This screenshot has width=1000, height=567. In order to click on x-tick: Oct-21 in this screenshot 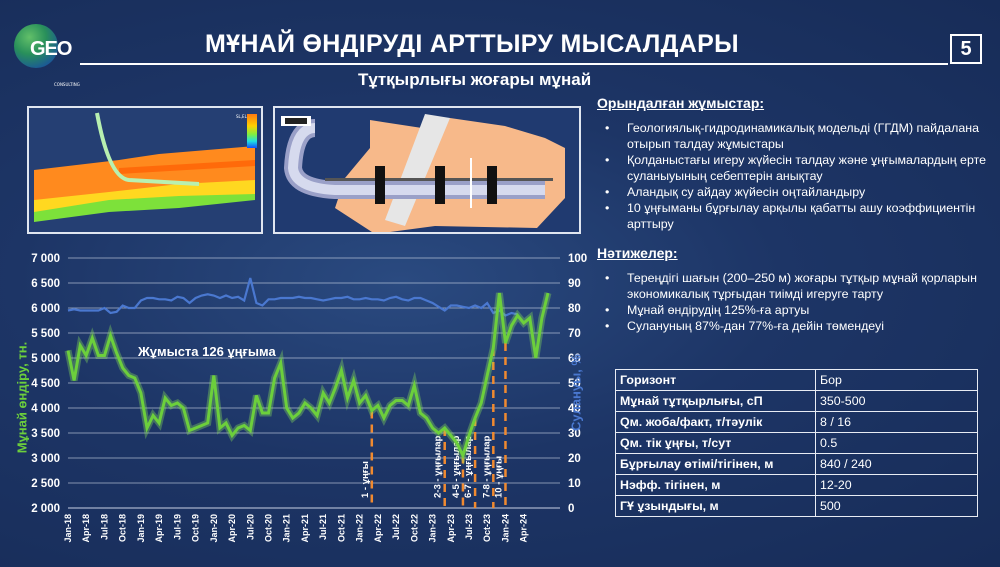, I will do `click(341, 528)`.